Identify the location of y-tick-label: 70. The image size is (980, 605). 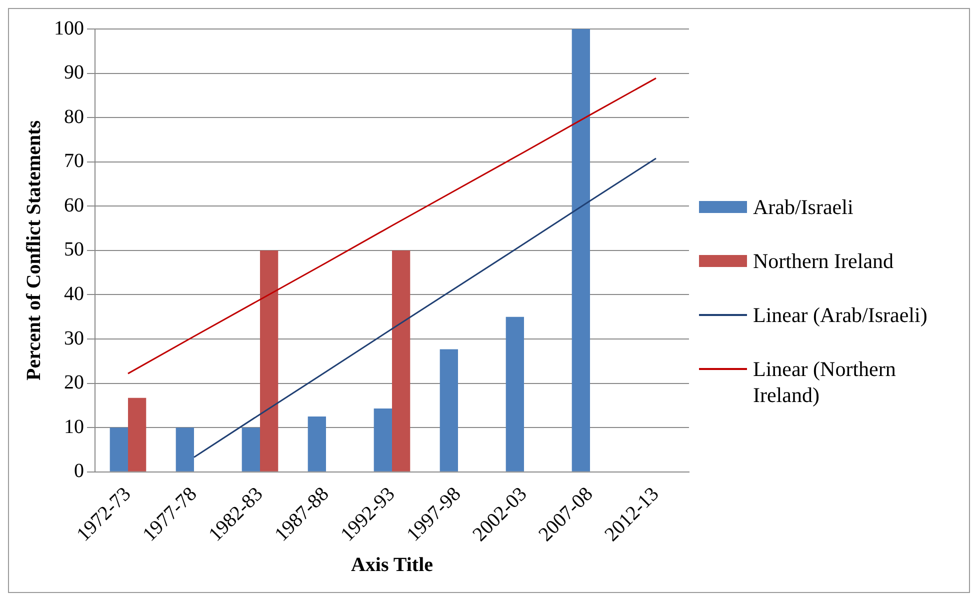
(74, 161).